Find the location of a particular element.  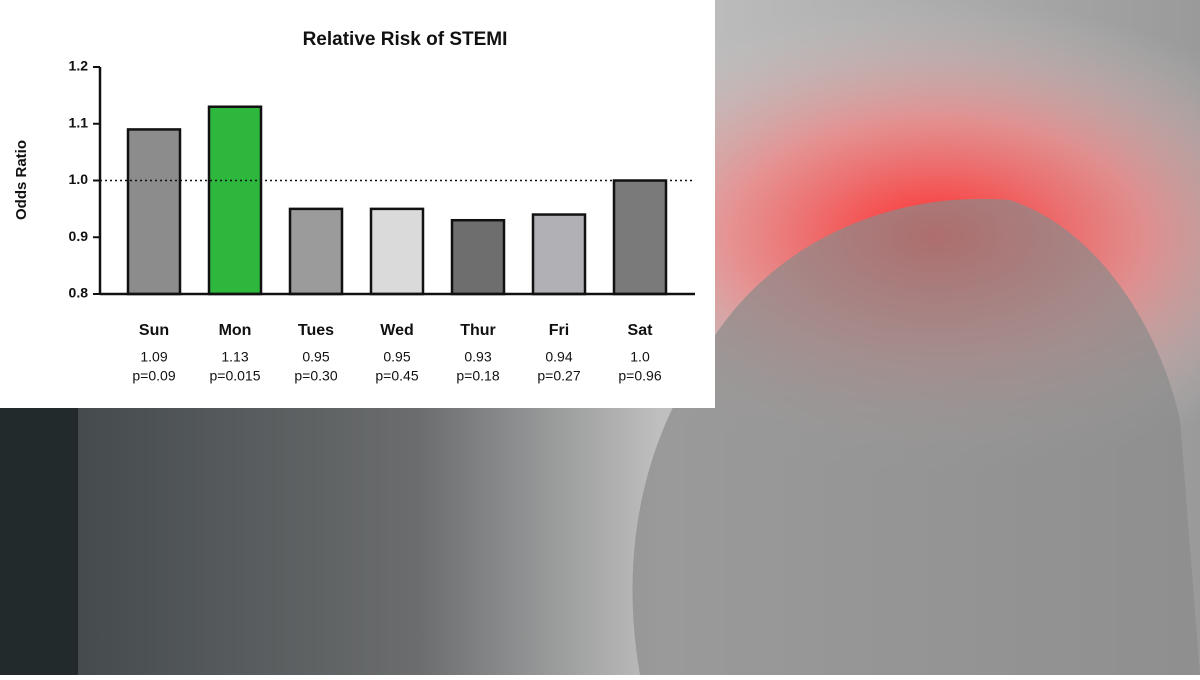

chart-title: Relative Risk of STEMI is located at coordinates (405, 39).